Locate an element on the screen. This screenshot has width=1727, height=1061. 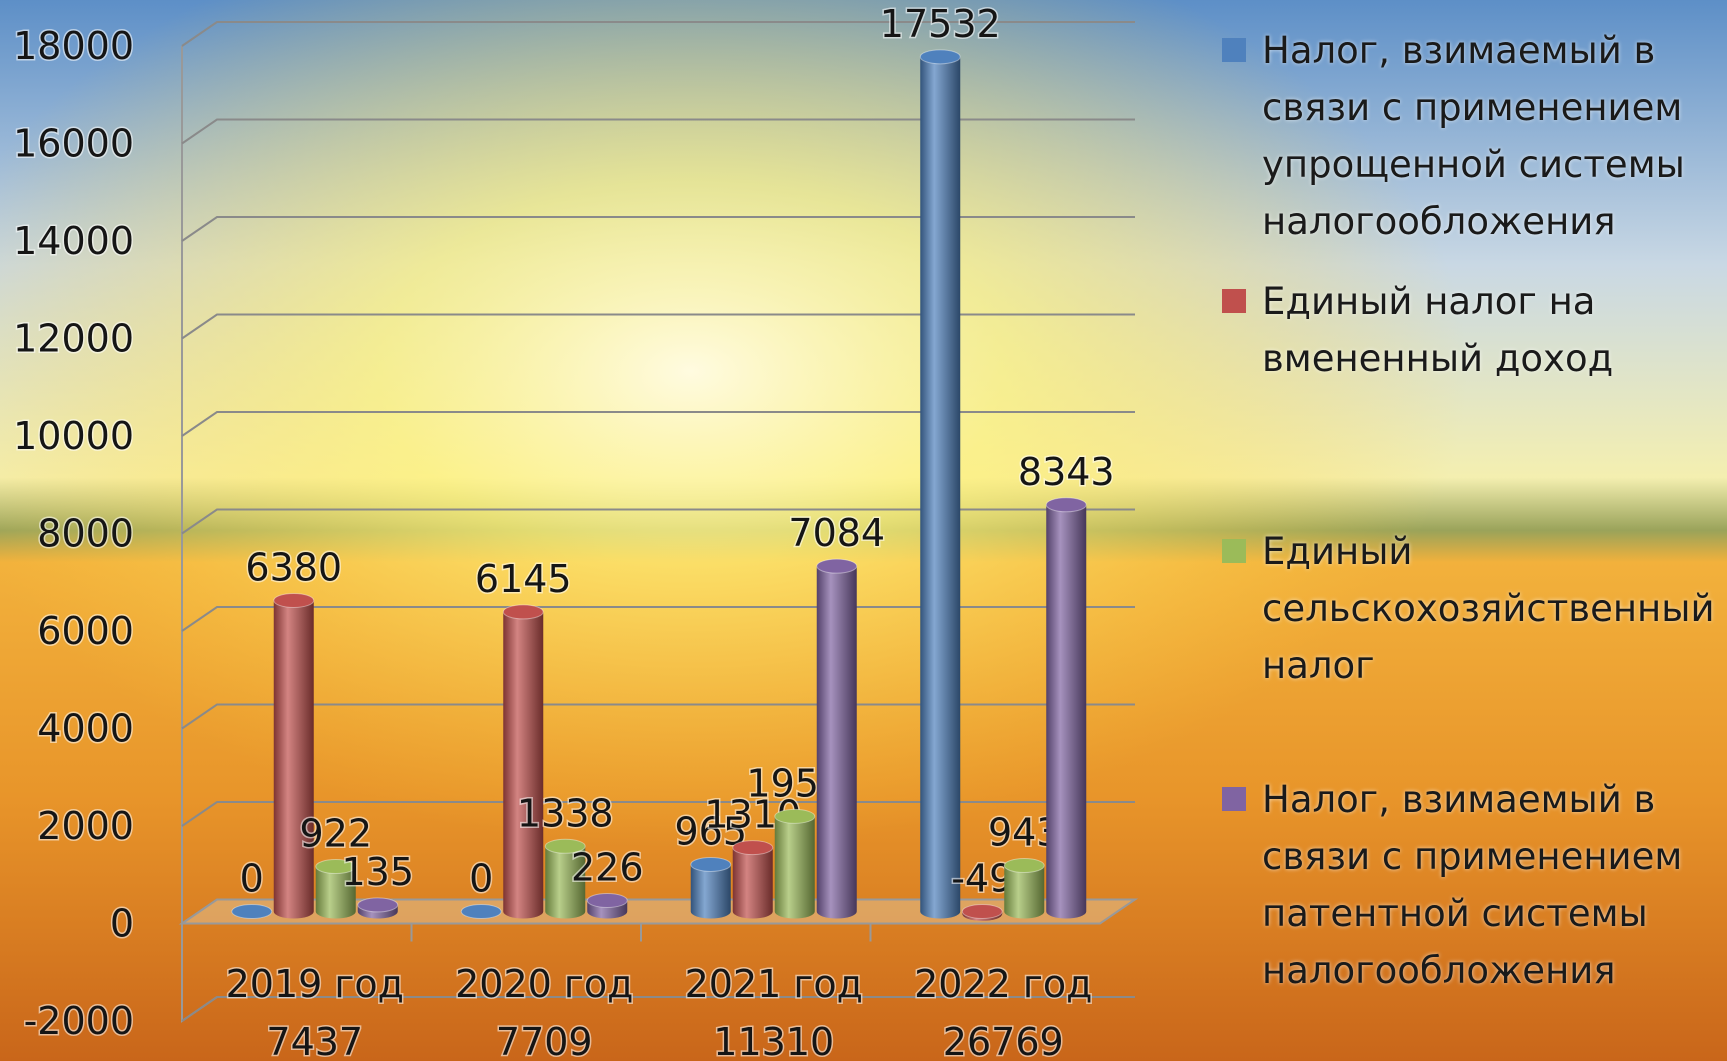
y-tick-label: 6000 is located at coordinates (85, 631).